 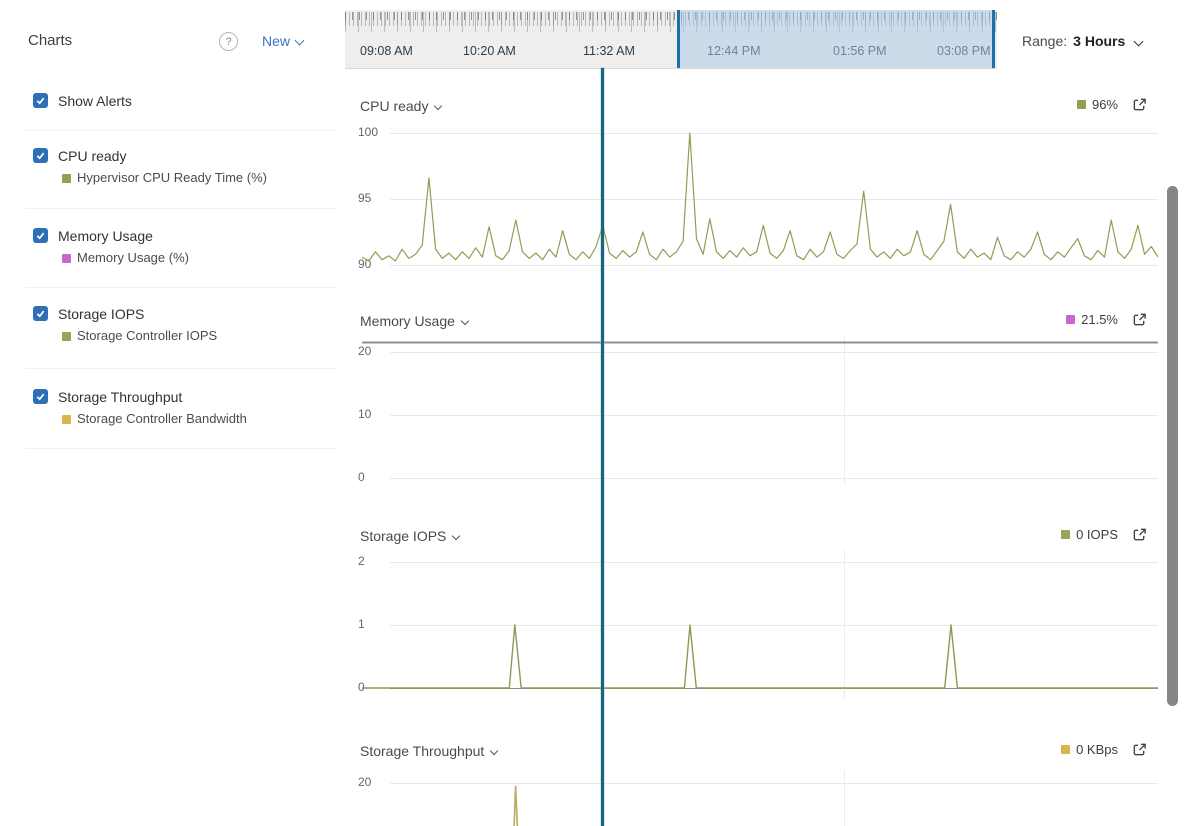 I want to click on series-label: Storage Controller Bandwidth, so click(x=162, y=418).